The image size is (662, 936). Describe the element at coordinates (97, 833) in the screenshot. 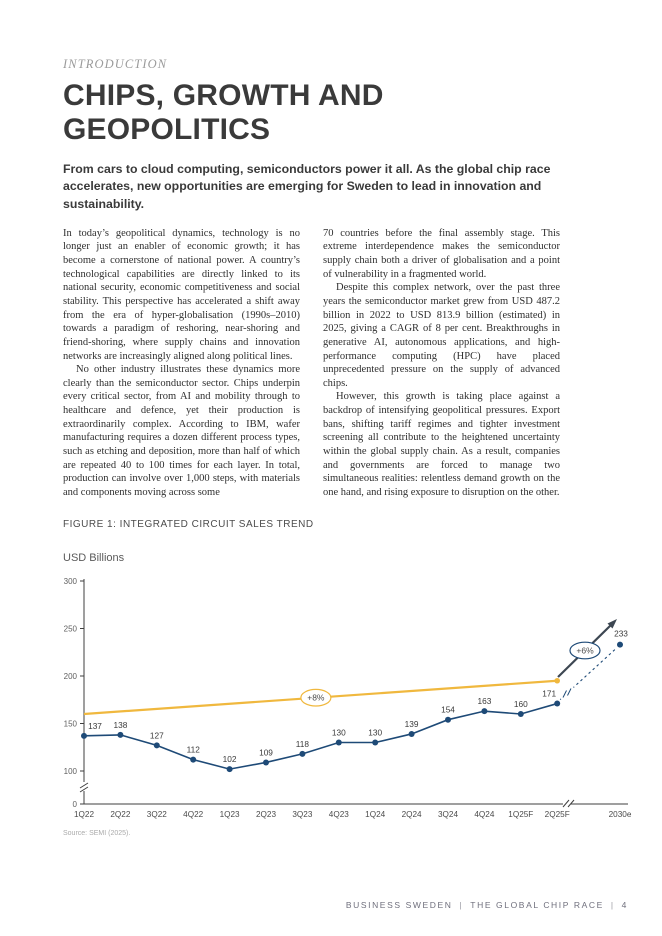

I see `chart-source: Source: SEMI (2025).` at that location.